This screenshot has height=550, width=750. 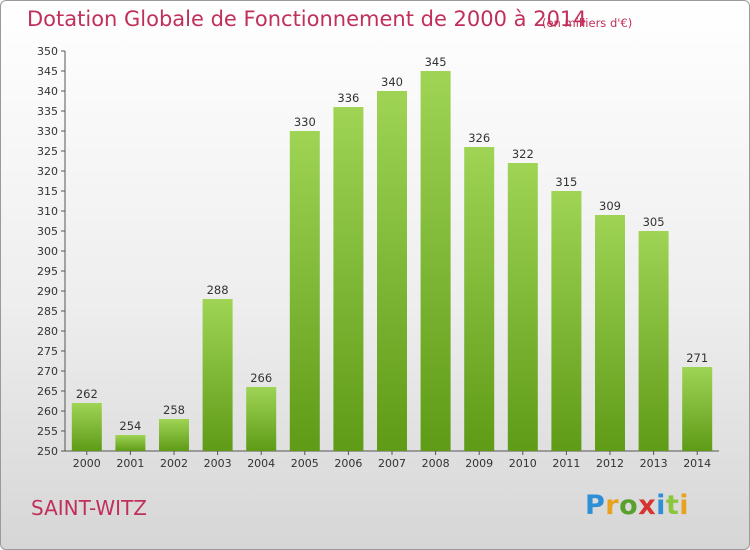 I want to click on x-tick-label: 2008, so click(x=436, y=463).